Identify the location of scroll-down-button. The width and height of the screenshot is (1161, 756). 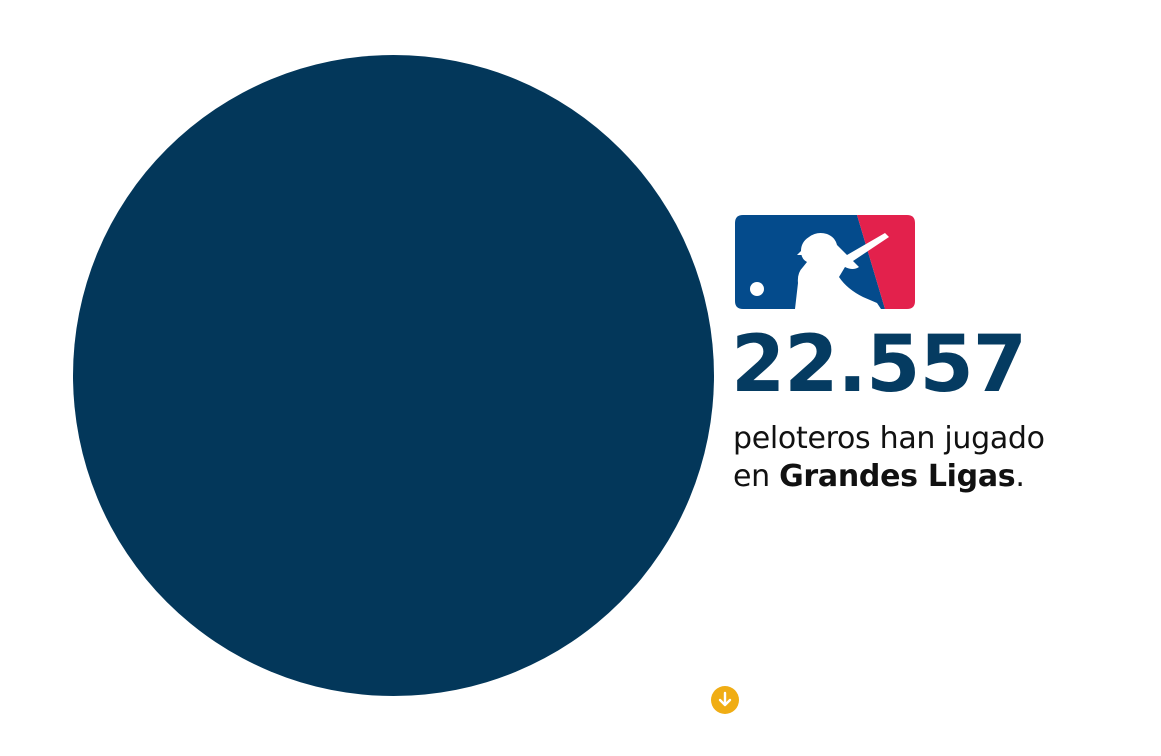
(725, 700).